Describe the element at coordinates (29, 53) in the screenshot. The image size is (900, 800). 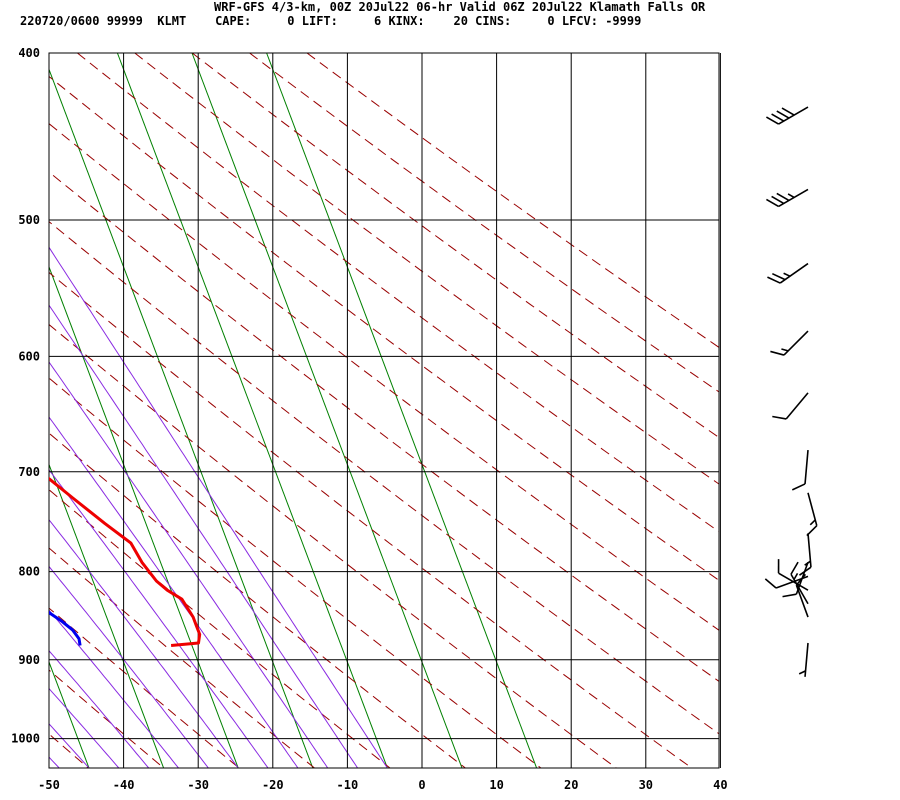
I see `pressure-tick-label: 400` at that location.